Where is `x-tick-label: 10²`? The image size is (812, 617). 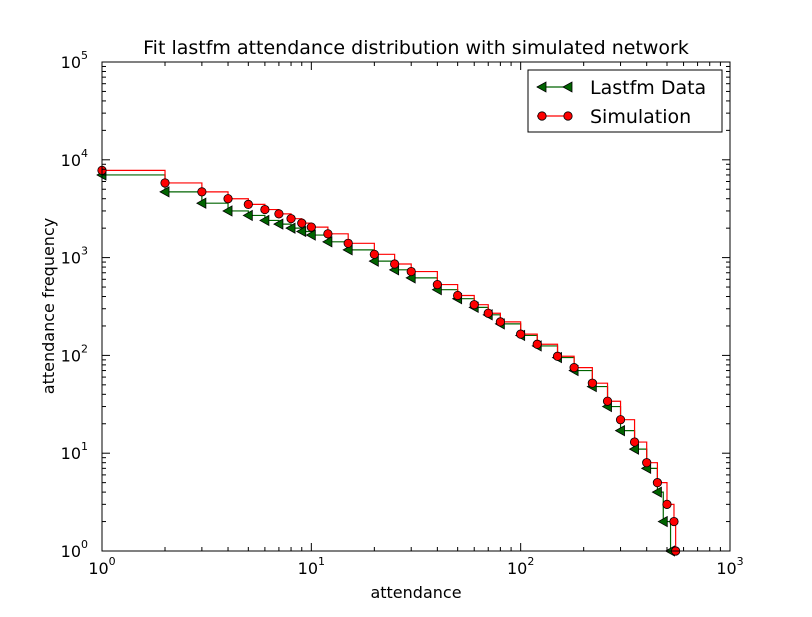 x-tick-label: 10² is located at coordinates (520, 566).